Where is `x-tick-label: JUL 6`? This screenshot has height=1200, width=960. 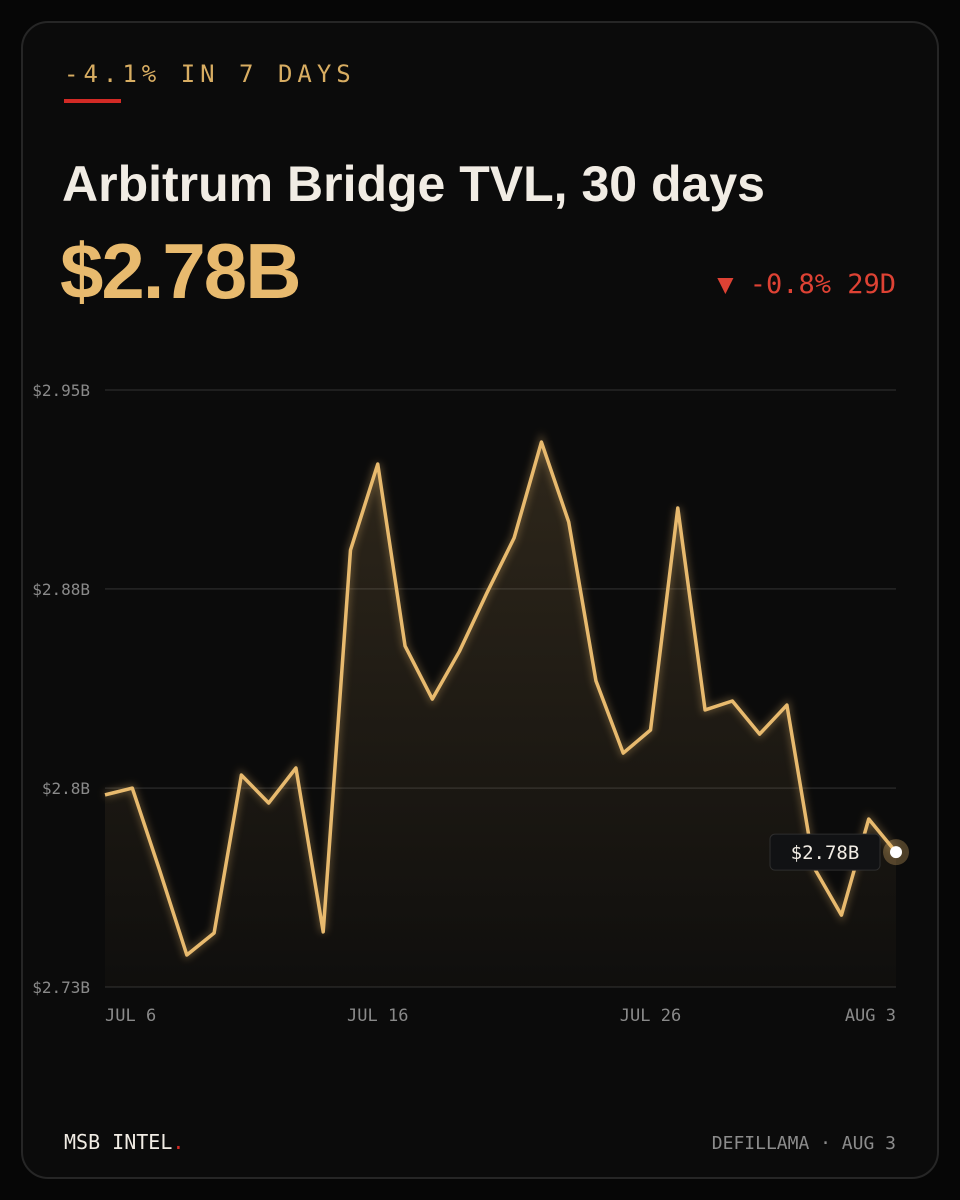
x-tick-label: JUL 6 is located at coordinates (130, 1016).